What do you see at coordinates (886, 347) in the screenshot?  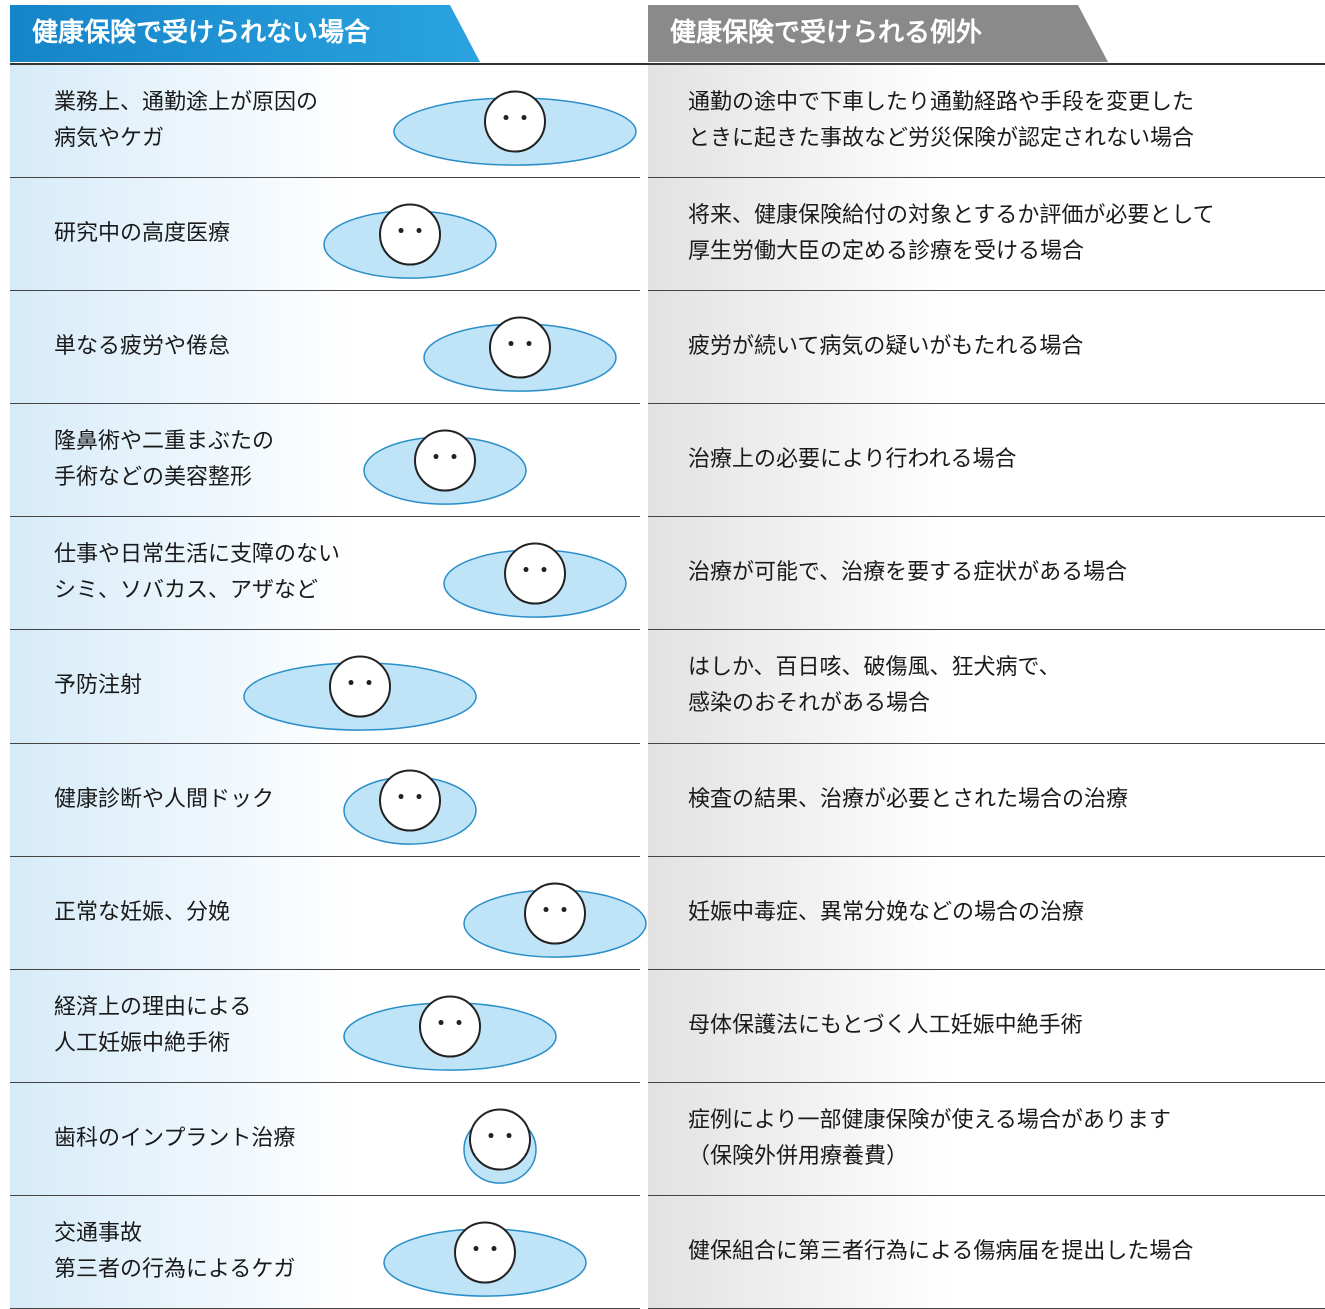 I see `cell-text: 疲労が続いて病気の疑いがもたれる場合` at bounding box center [886, 347].